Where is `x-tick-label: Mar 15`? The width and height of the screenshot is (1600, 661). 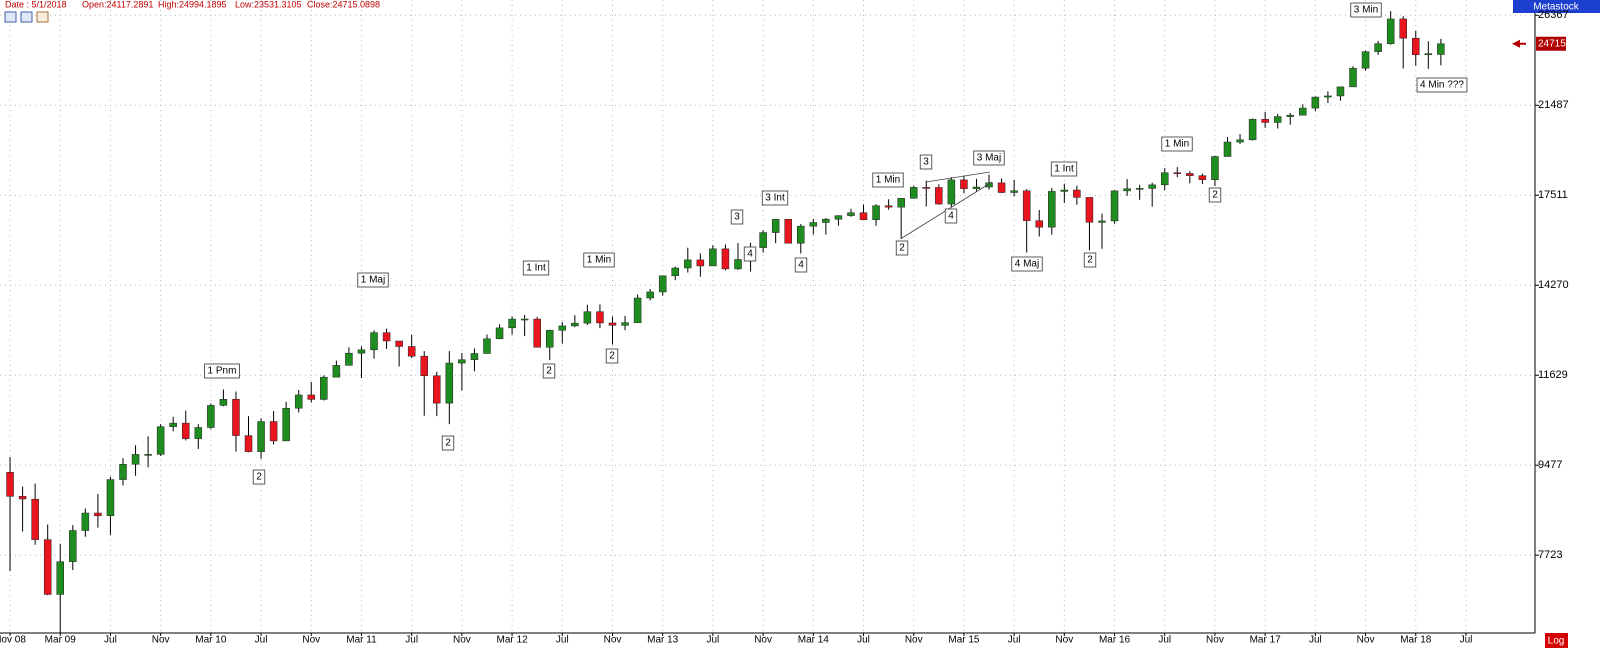
x-tick-label: Mar 15 is located at coordinates (964, 640).